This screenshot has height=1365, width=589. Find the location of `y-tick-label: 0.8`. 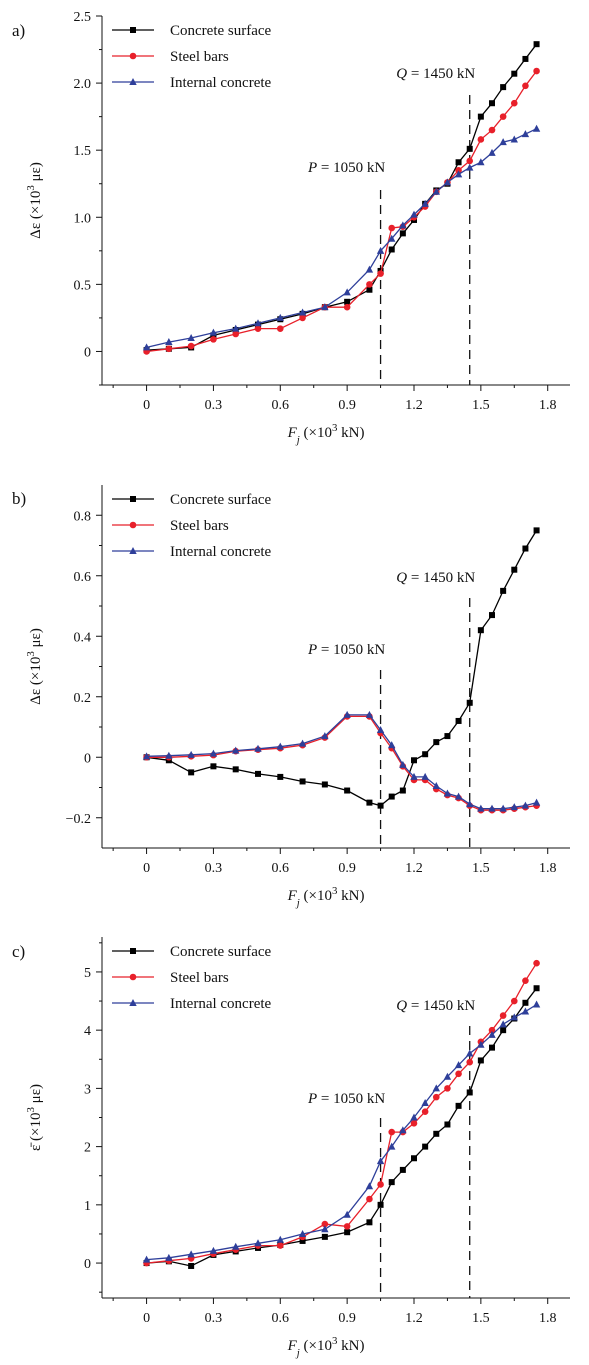

y-tick-label: 0.8 is located at coordinates (83, 516).